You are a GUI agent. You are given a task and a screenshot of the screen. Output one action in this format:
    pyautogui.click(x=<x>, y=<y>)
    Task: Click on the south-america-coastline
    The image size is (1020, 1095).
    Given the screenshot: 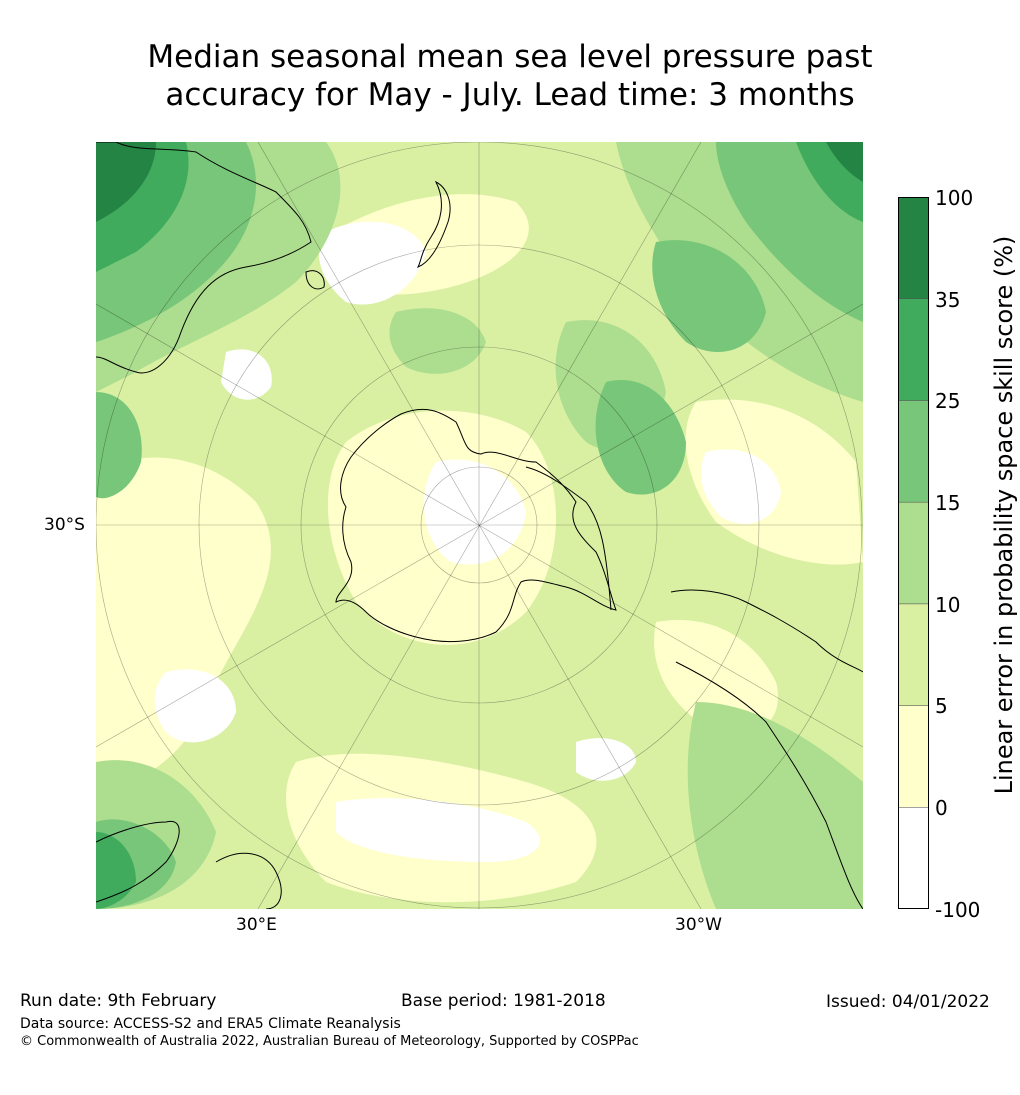 What is the action you would take?
    pyautogui.click(x=766, y=749)
    